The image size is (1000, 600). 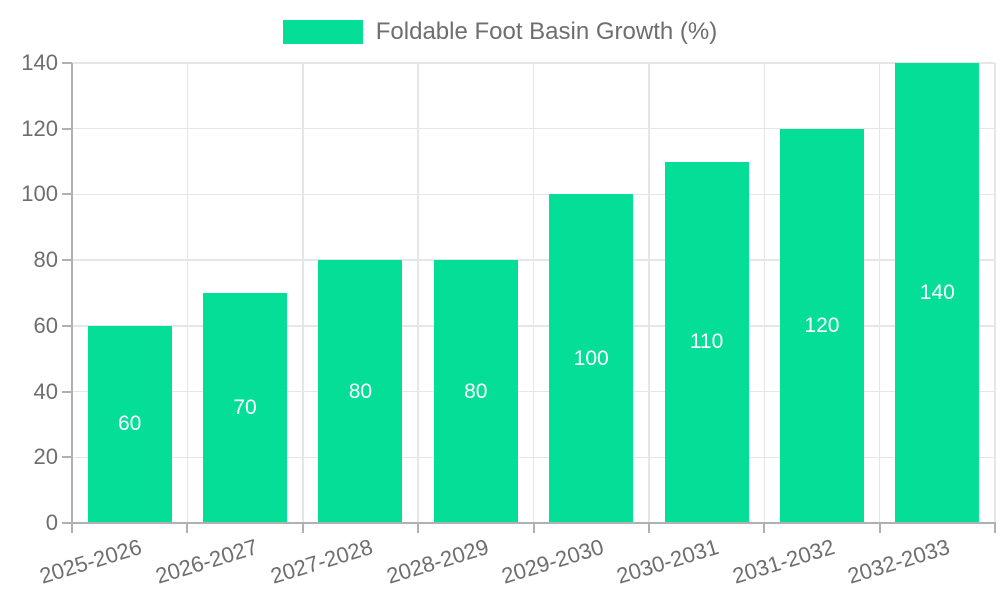 I want to click on x-tick-label: 2025-2026, so click(x=91, y=561).